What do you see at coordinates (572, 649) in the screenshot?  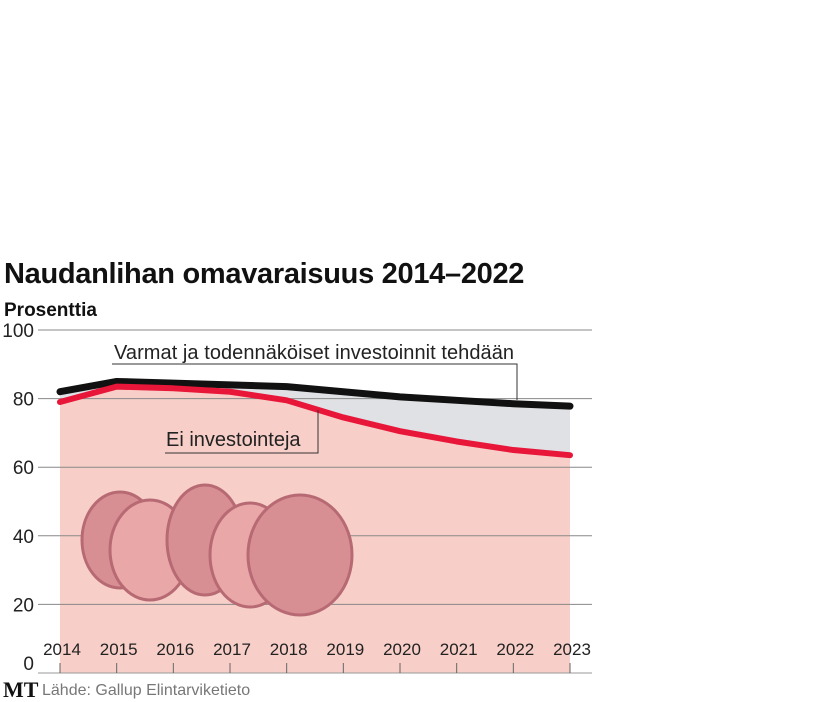 I see `x-tick-label: 2023` at bounding box center [572, 649].